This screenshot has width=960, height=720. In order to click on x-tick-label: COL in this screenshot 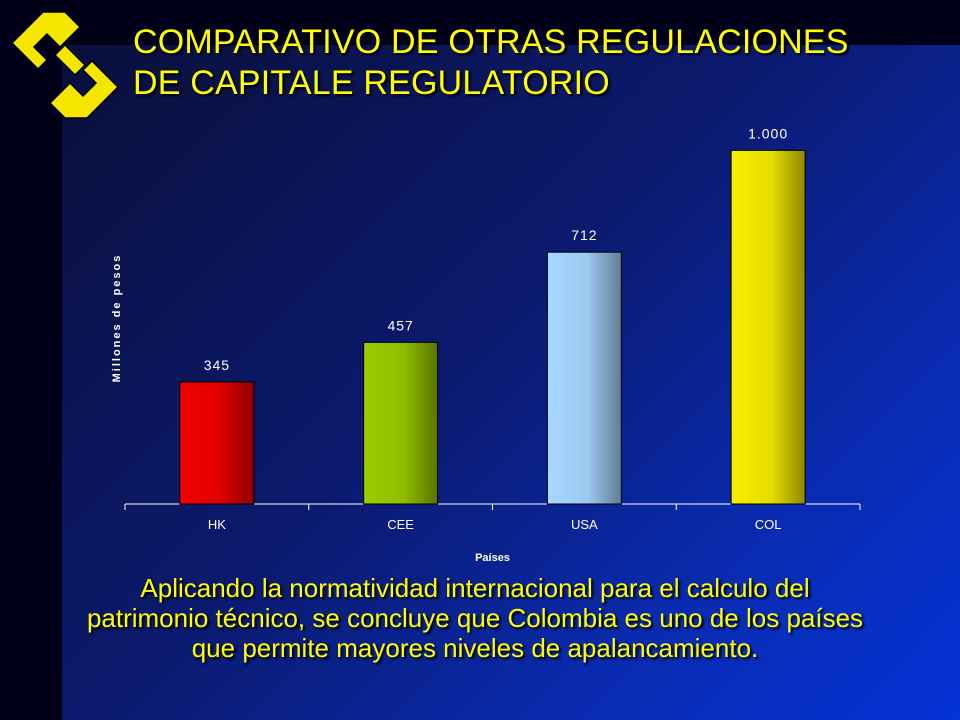, I will do `click(768, 524)`.